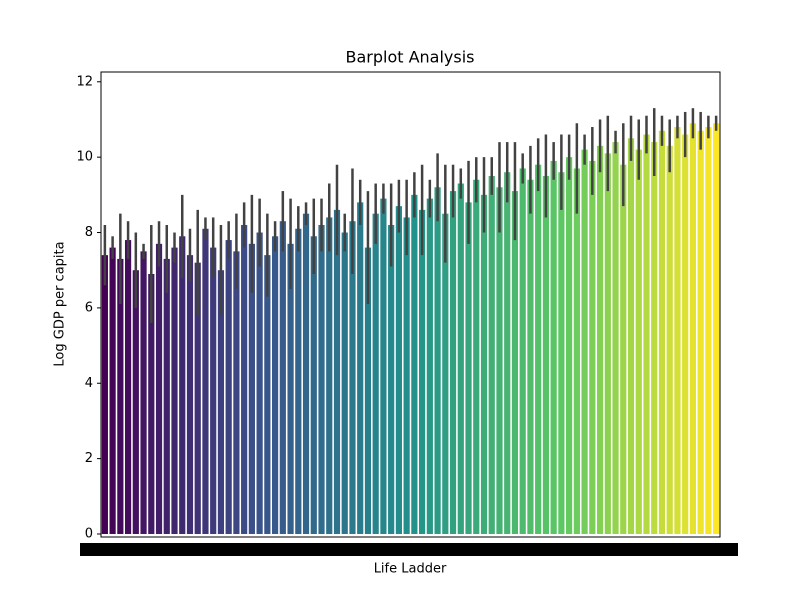  What do you see at coordinates (410, 569) in the screenshot?
I see `x-axis-label: Life Ladder` at bounding box center [410, 569].